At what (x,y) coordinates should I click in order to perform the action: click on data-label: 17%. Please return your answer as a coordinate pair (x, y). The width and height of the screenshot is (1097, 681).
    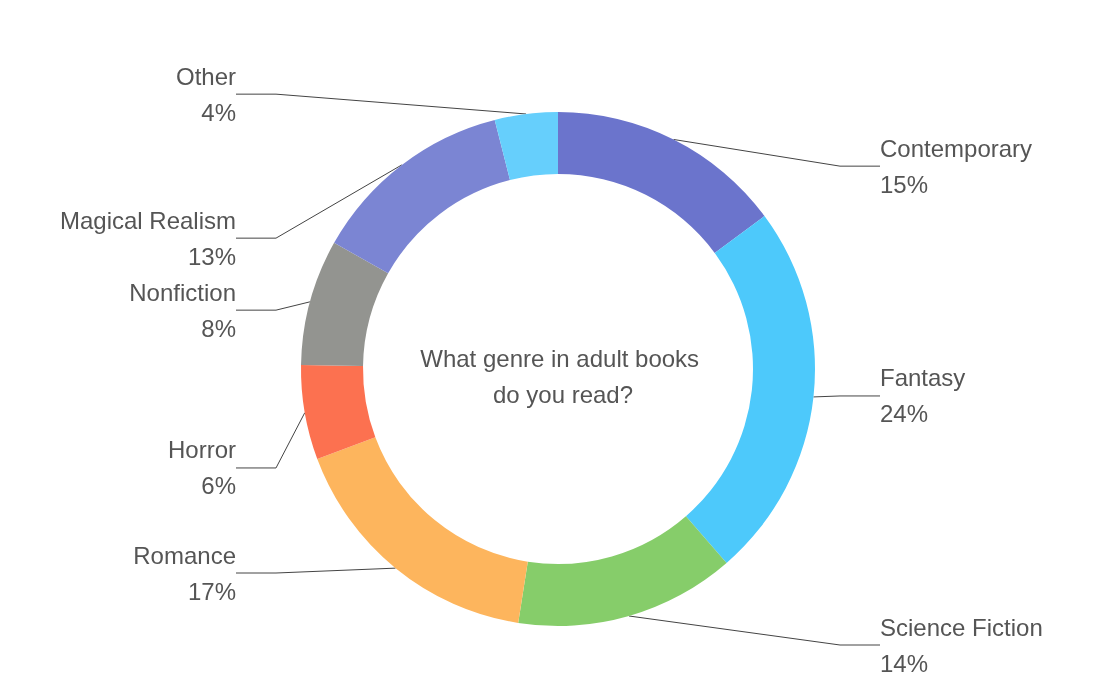
    Looking at the image, I should click on (211, 591).